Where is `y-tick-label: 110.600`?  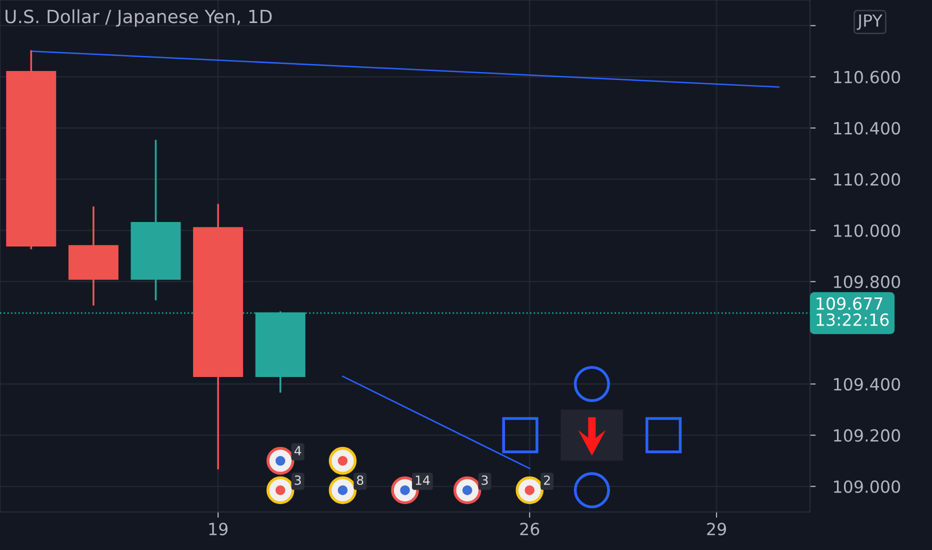
y-tick-label: 110.600 is located at coordinates (867, 77).